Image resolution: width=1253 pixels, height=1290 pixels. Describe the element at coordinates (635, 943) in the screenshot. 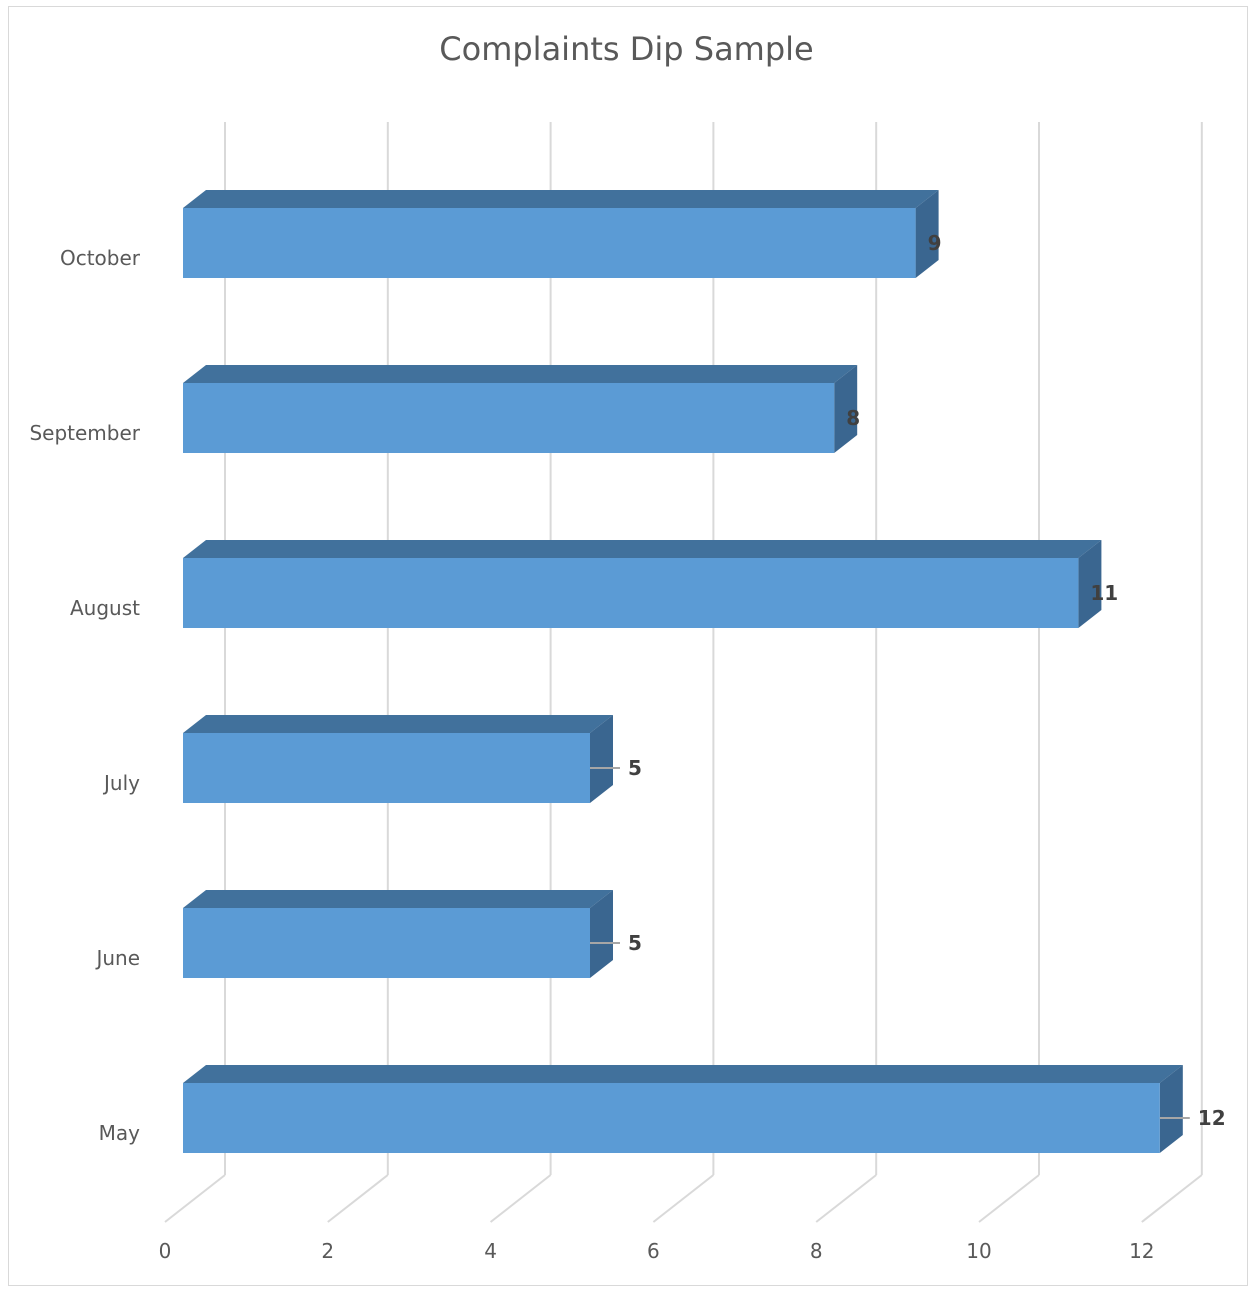

I see `data-label-june: 5` at that location.